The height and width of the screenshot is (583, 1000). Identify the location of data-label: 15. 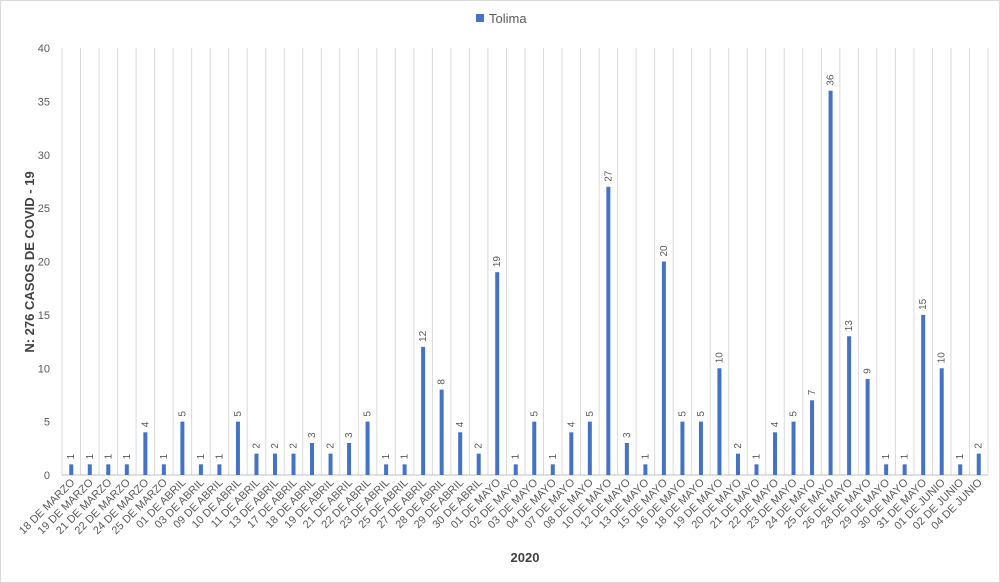
(923, 304).